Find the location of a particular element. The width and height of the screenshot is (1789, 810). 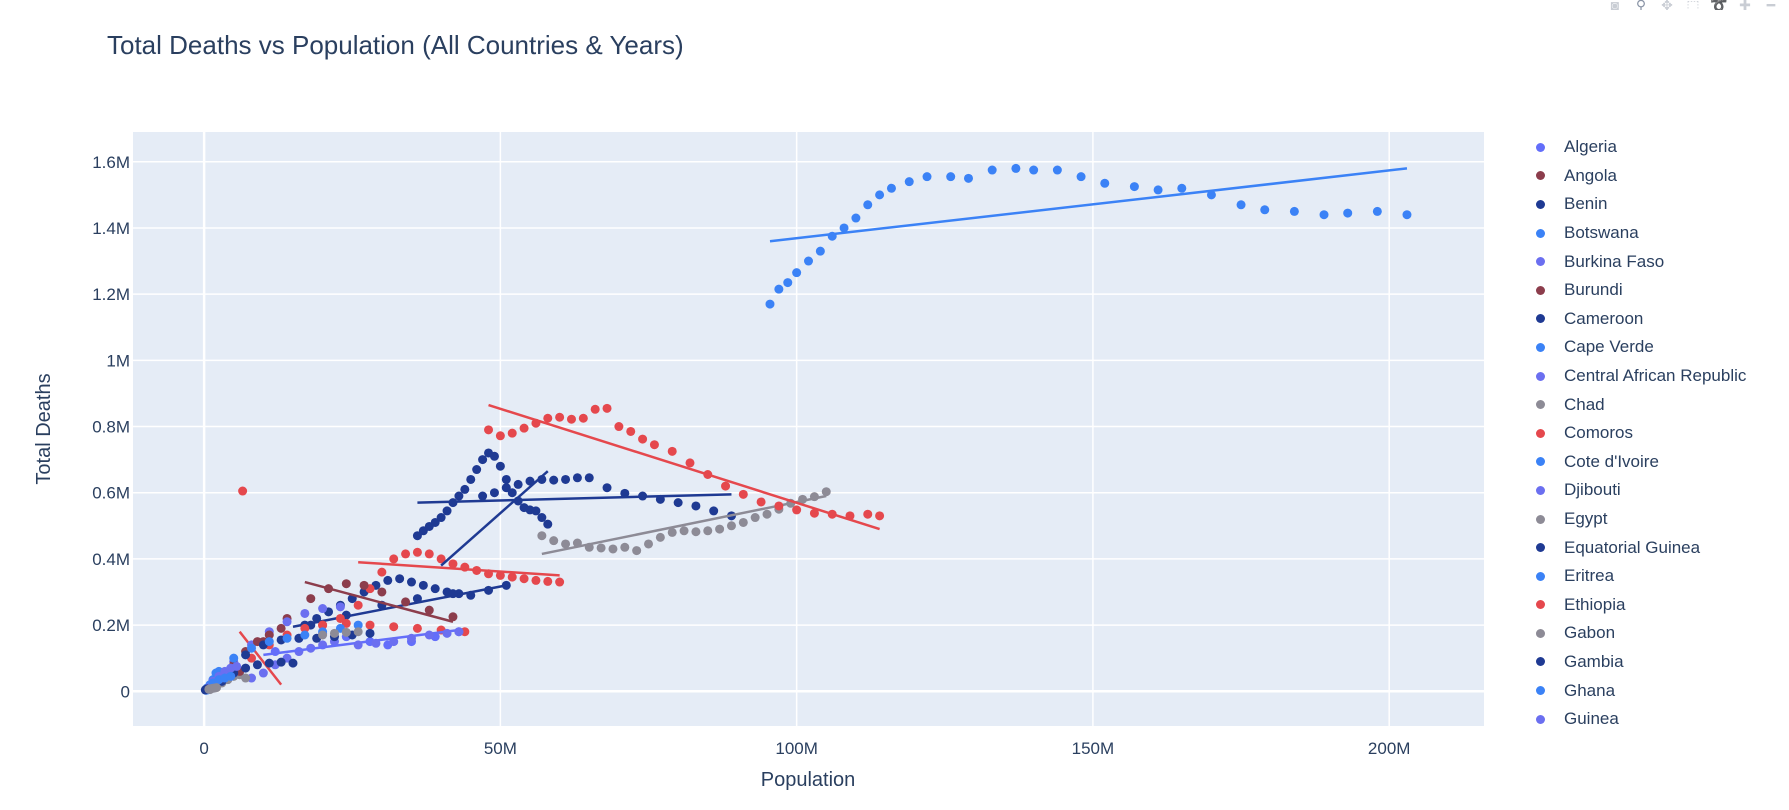

legend-item: Chad is located at coordinates (1638, 404).